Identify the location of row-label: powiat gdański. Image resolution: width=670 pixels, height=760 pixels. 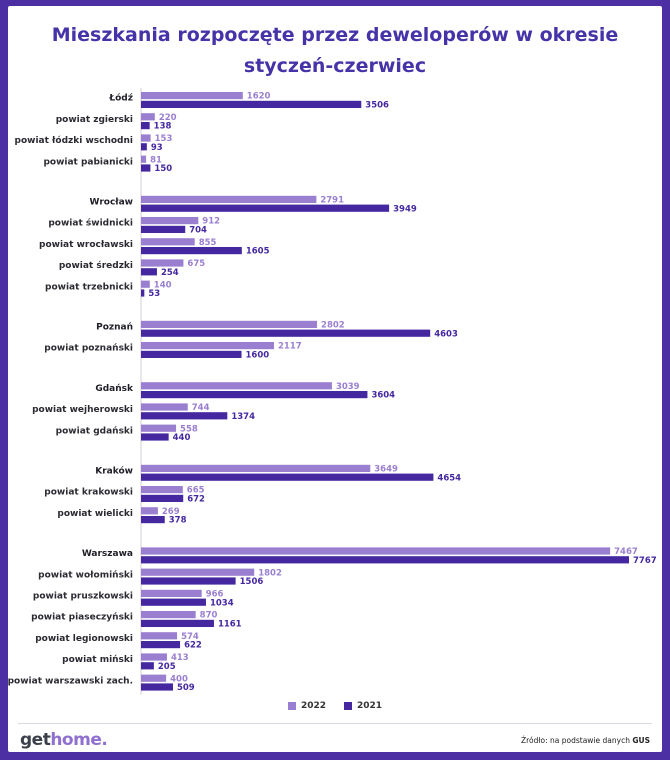
(94, 431).